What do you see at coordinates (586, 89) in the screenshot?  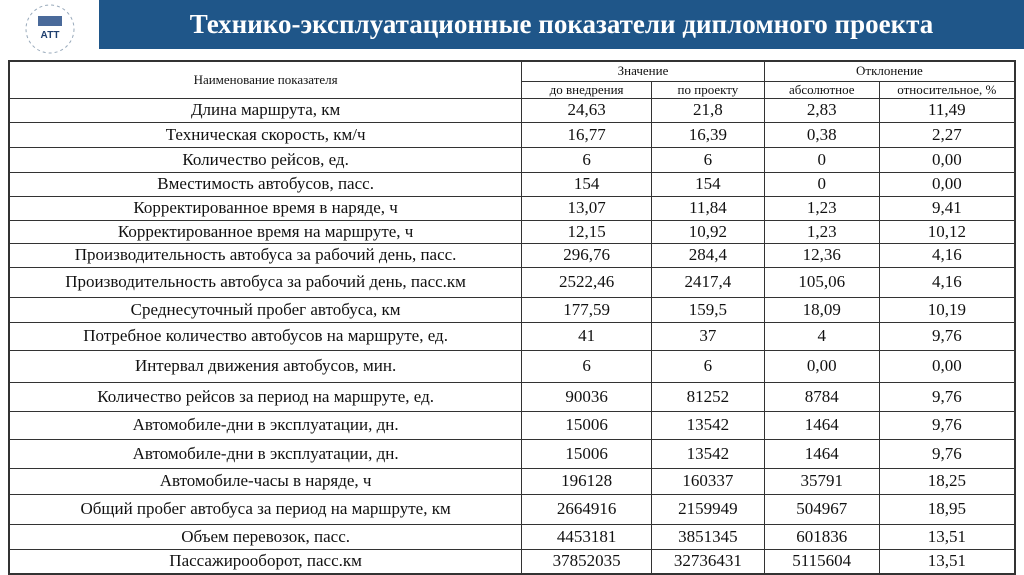 I see `header-before: до внедрения` at bounding box center [586, 89].